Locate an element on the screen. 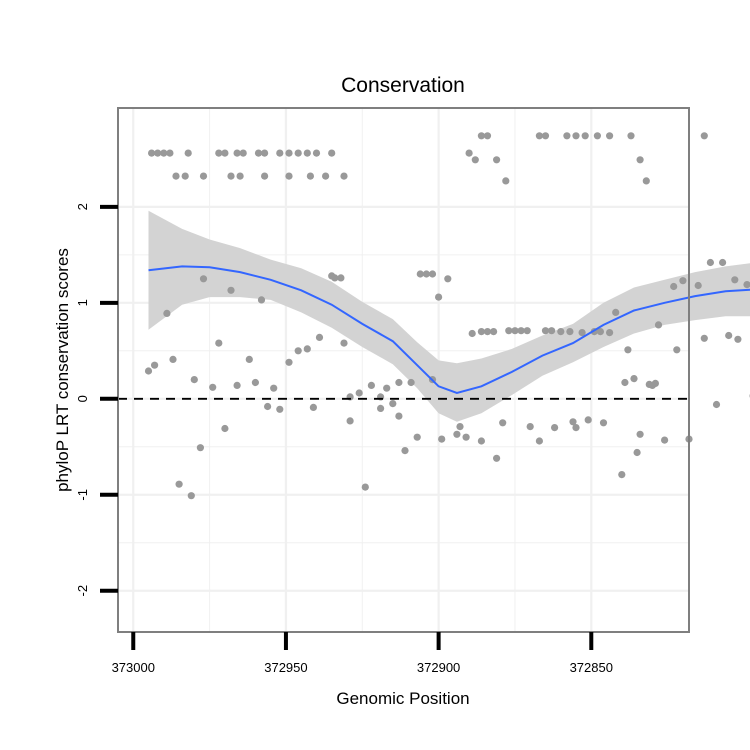  y-tick-label: 2 is located at coordinates (82, 206).